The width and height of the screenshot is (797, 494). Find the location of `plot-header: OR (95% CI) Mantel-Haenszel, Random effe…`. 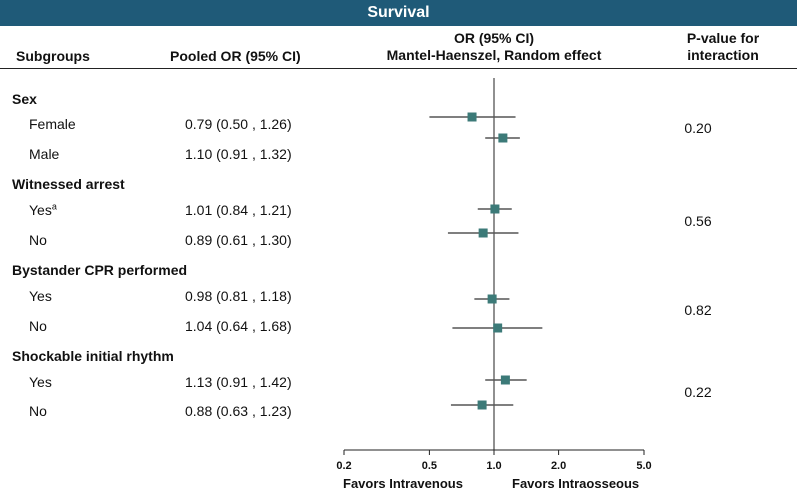

plot-header: OR (95% CI) Mantel-Haenszel, Random effe… is located at coordinates (494, 47).